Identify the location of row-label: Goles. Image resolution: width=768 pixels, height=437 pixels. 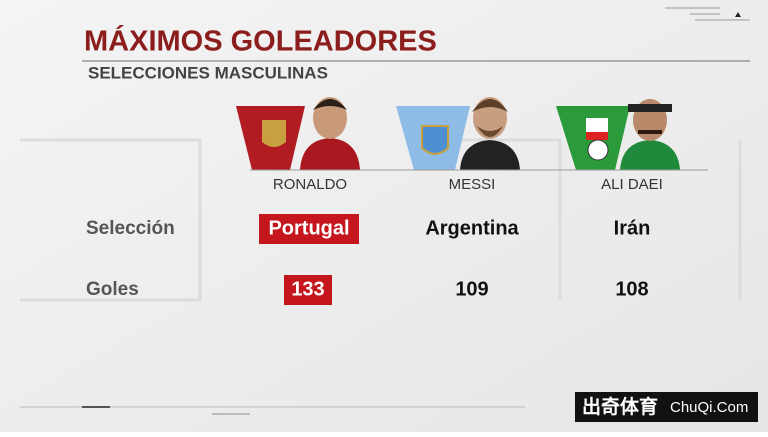
(112, 289).